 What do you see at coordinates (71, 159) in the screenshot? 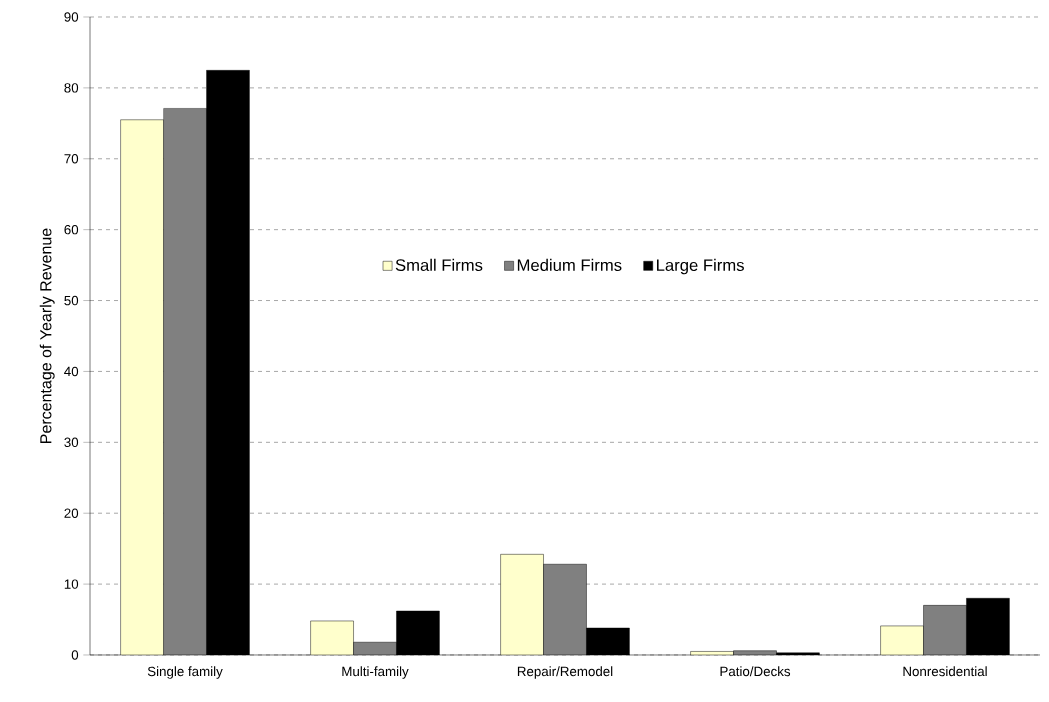
I see `y-tick-label: 70` at bounding box center [71, 159].